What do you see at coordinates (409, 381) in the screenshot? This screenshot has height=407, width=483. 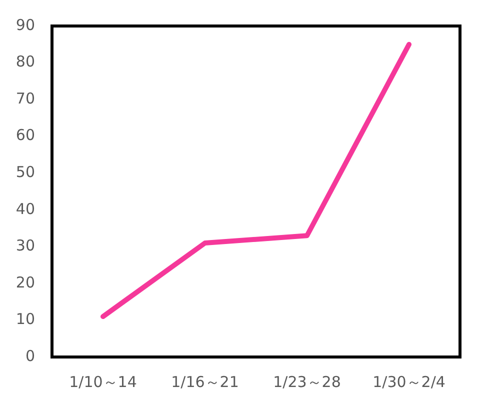 I see `x-tick-label: 1/30～2/4` at bounding box center [409, 381].